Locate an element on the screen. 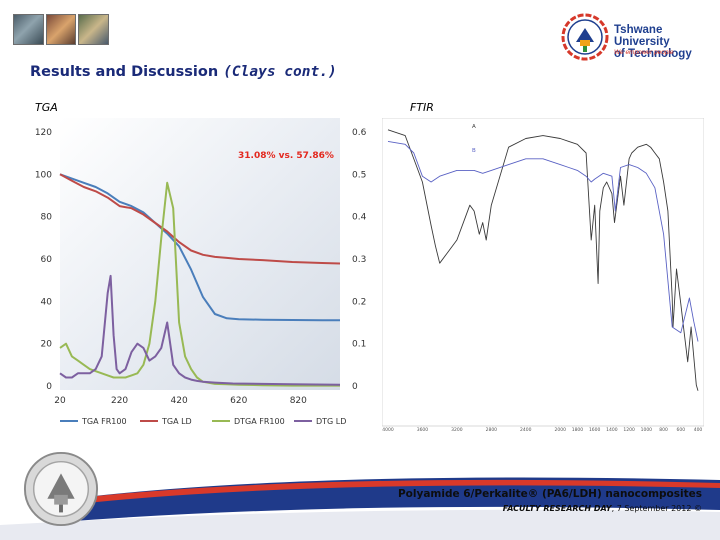 The height and width of the screenshot is (540, 720). tga-left-tick-label: 40 is located at coordinates (47, 302).